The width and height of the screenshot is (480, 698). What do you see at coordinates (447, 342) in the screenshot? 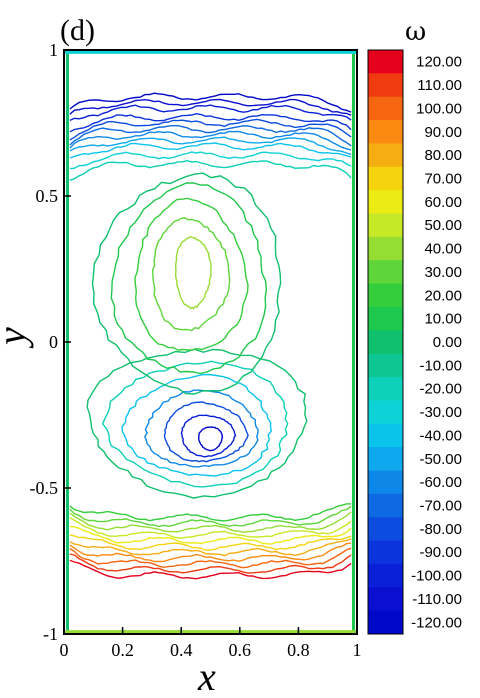
I see `legend-label: 0.00` at bounding box center [447, 342].